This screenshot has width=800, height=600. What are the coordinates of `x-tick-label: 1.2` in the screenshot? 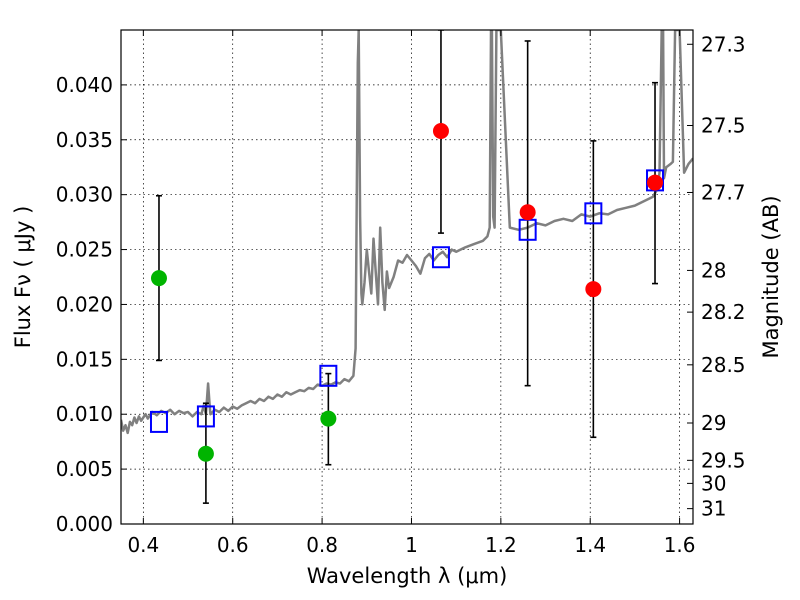 It's located at (501, 545).